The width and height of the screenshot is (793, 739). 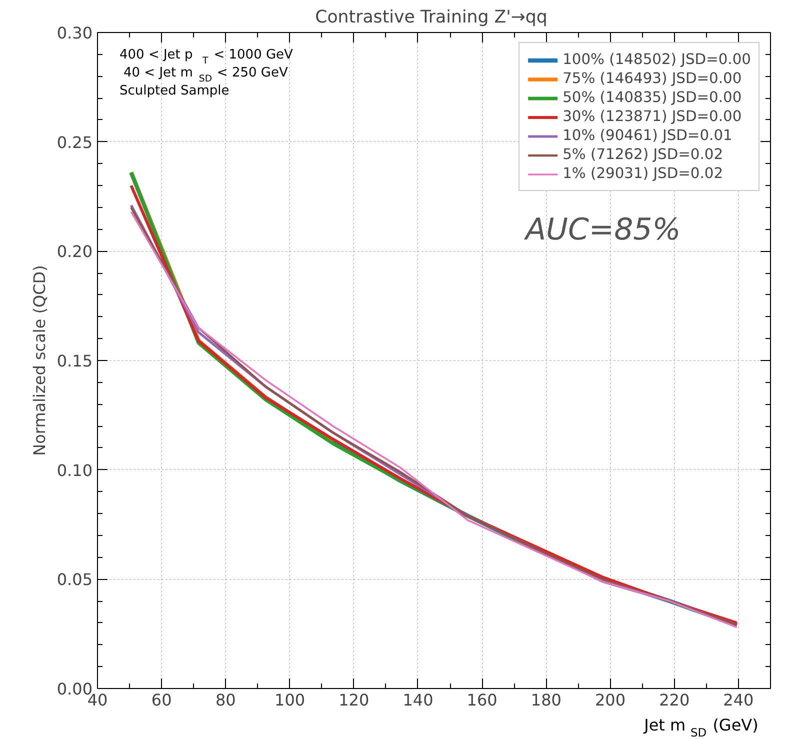 I want to click on x-tick-label: 160, so click(x=482, y=700).